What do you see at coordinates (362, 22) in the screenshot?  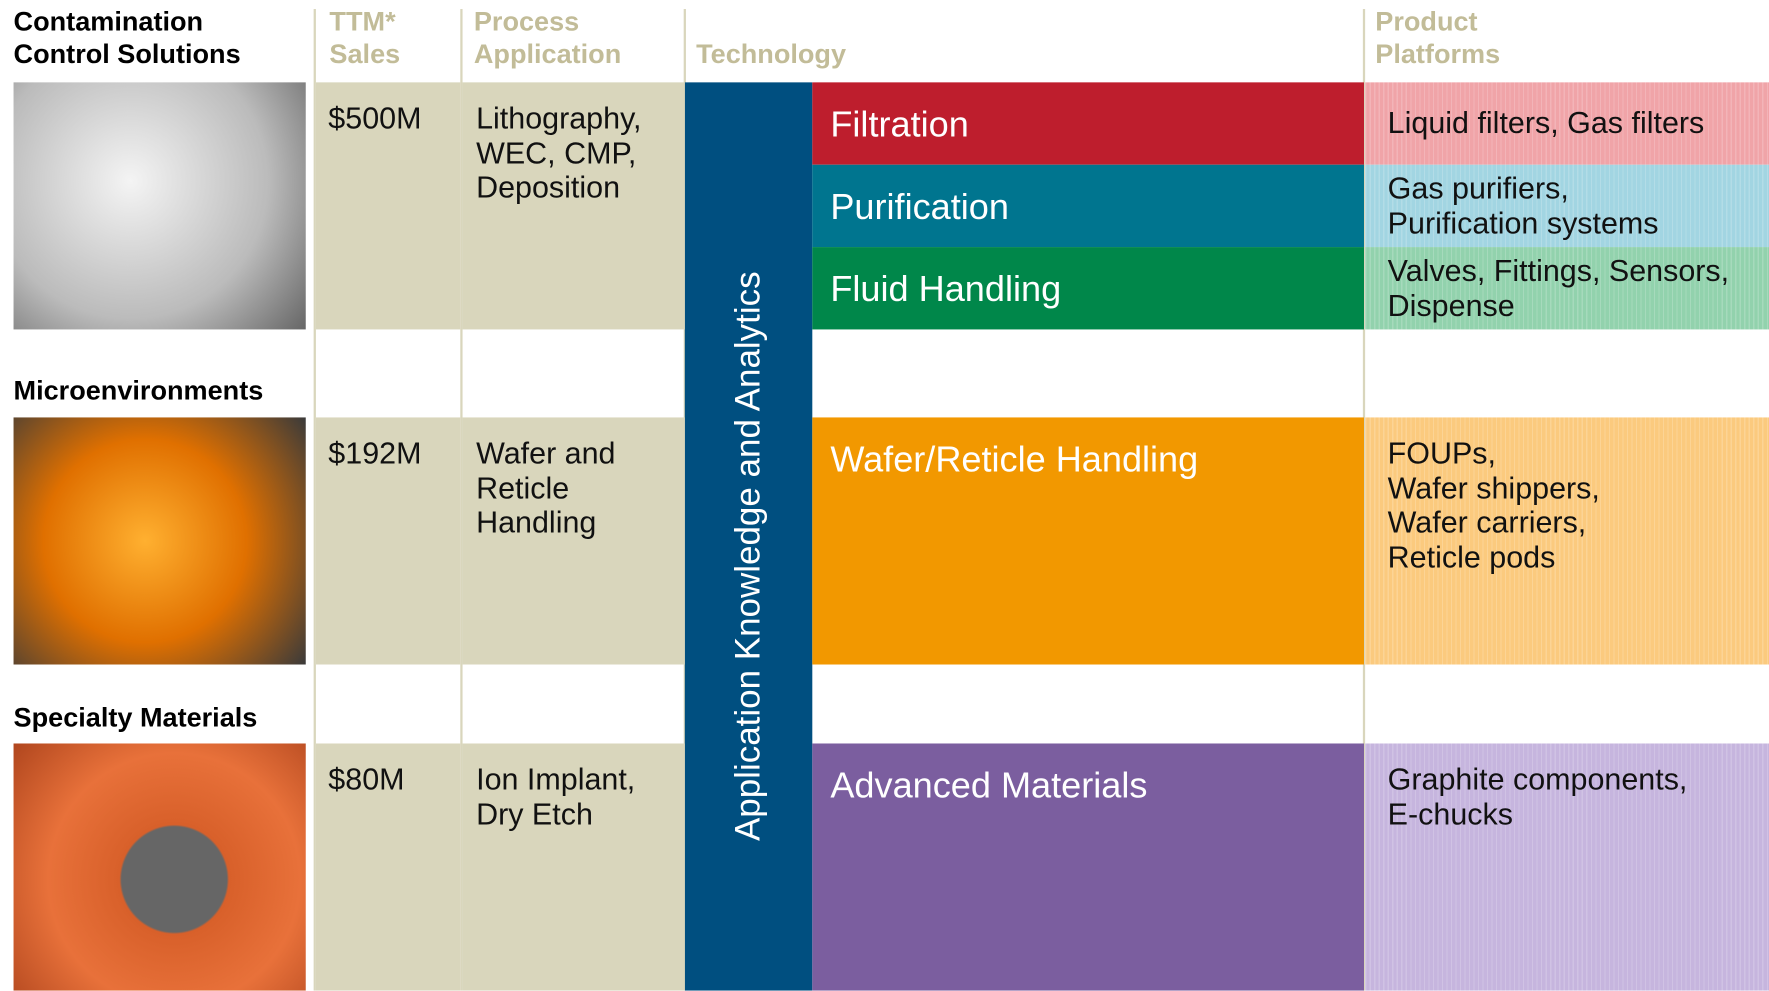 I see `text-line: TTM*` at bounding box center [362, 22].